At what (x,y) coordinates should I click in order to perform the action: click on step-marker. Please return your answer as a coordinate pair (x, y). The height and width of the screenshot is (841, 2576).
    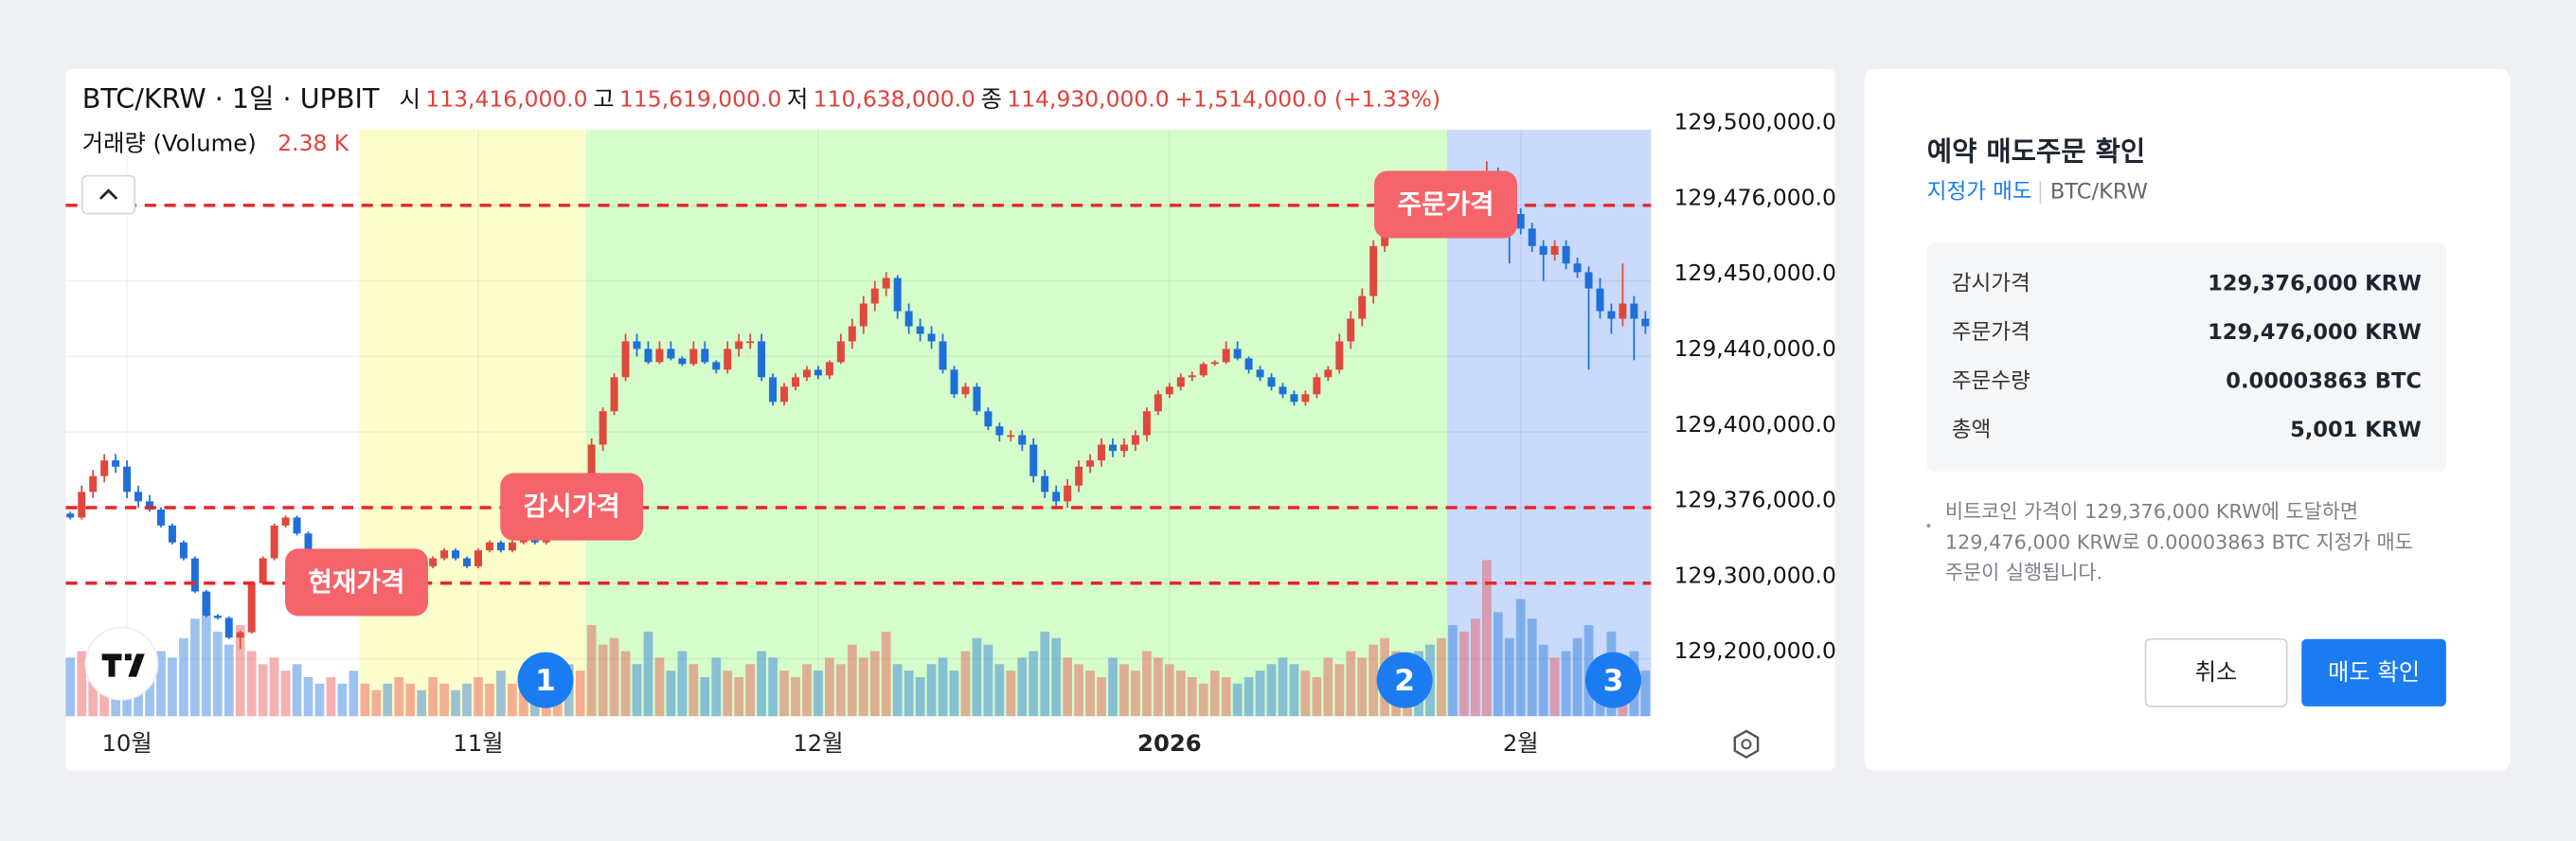
    Looking at the image, I should click on (1404, 680).